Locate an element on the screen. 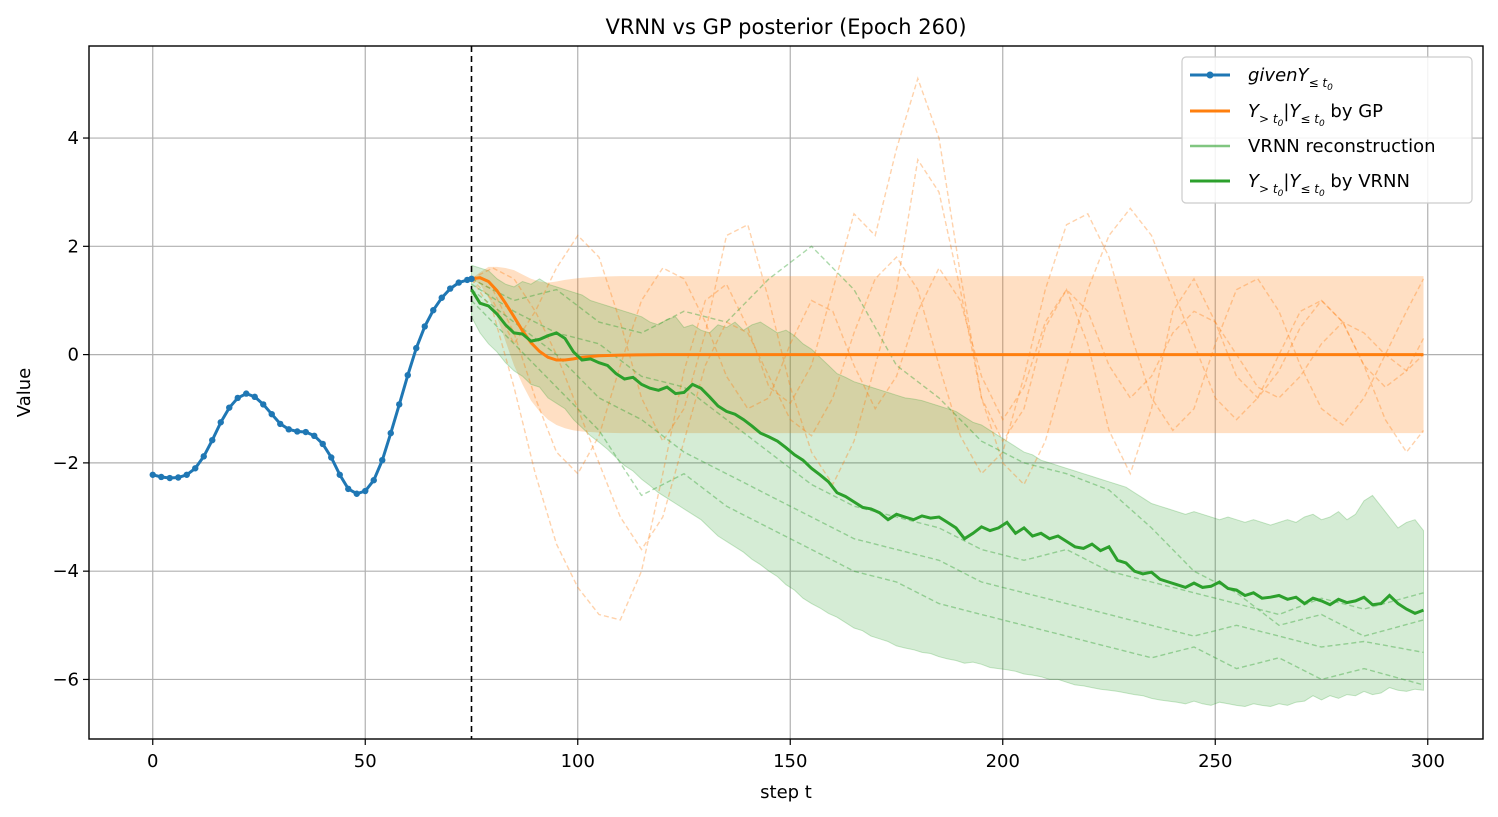 This screenshot has width=1498, height=817. x-tick-label: 50 is located at coordinates (365, 761).